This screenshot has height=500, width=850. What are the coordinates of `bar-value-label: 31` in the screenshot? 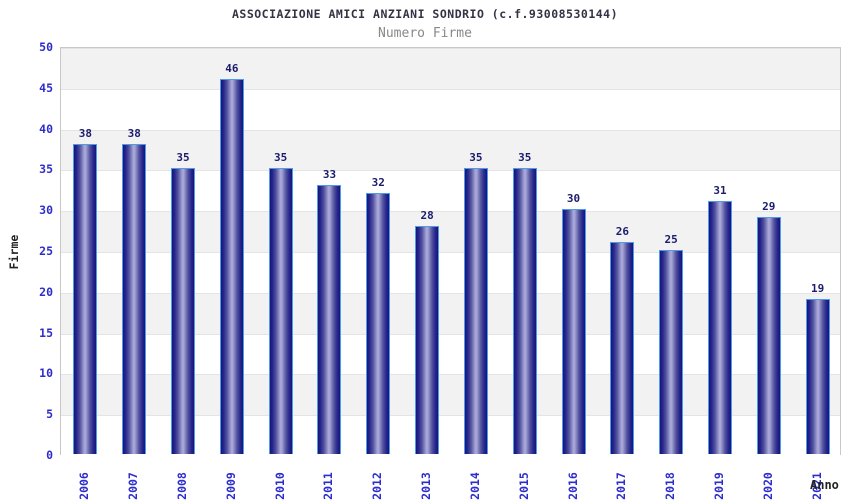 It's located at (720, 191).